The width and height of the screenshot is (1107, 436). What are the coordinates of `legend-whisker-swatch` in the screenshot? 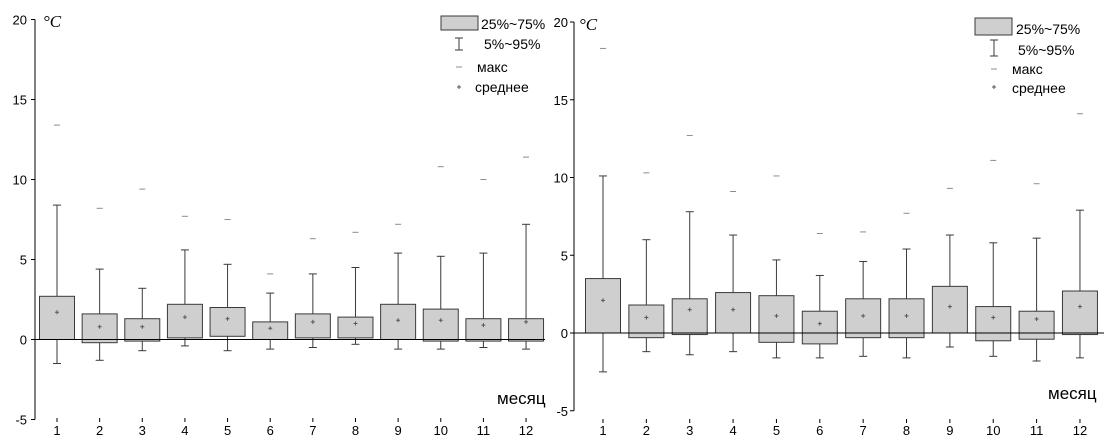 It's located at (459, 44).